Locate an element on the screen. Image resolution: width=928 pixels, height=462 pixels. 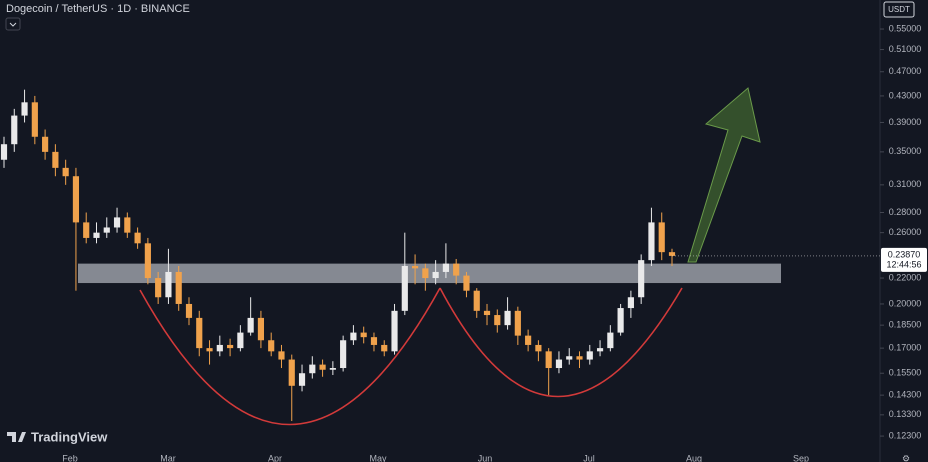
y-tick-label: 0.15500 is located at coordinates (905, 373).